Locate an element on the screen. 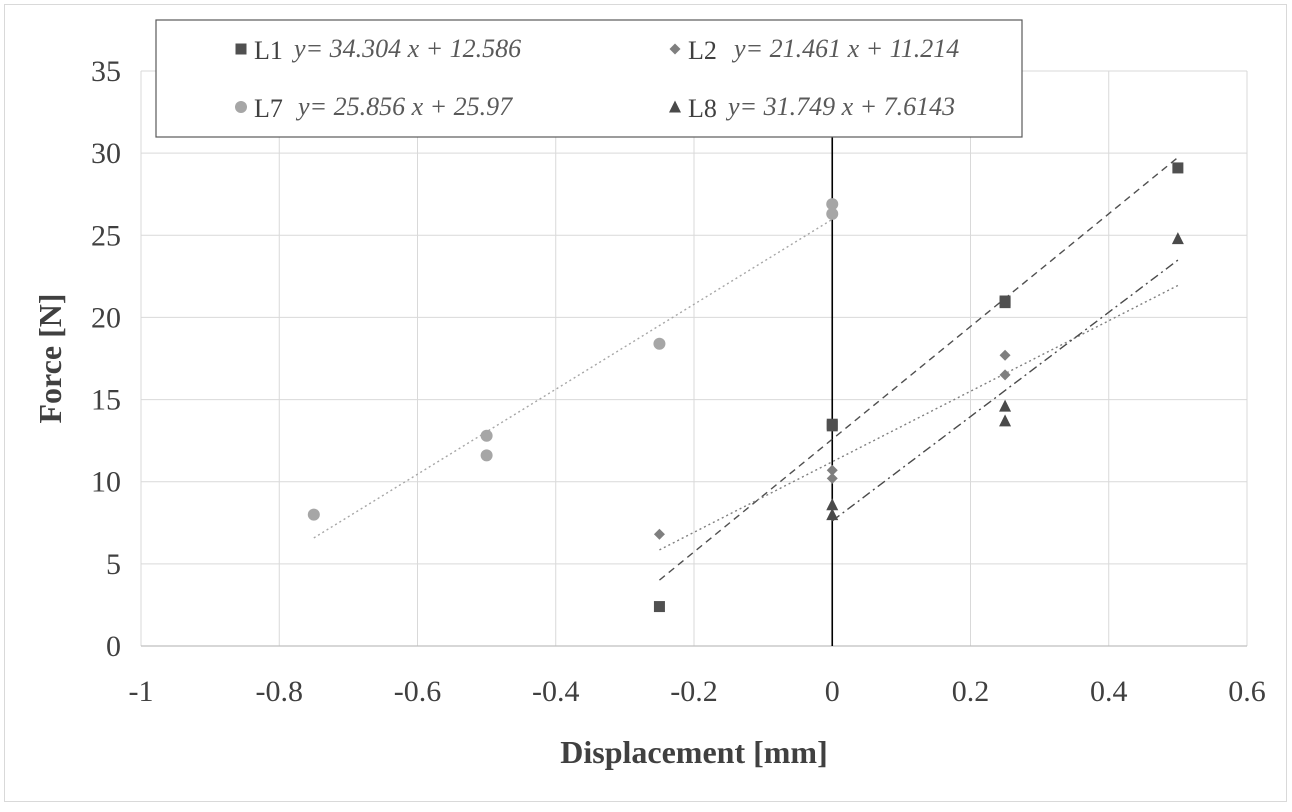 This screenshot has width=1292, height=812. legend-marker-l7 is located at coordinates (241, 107).